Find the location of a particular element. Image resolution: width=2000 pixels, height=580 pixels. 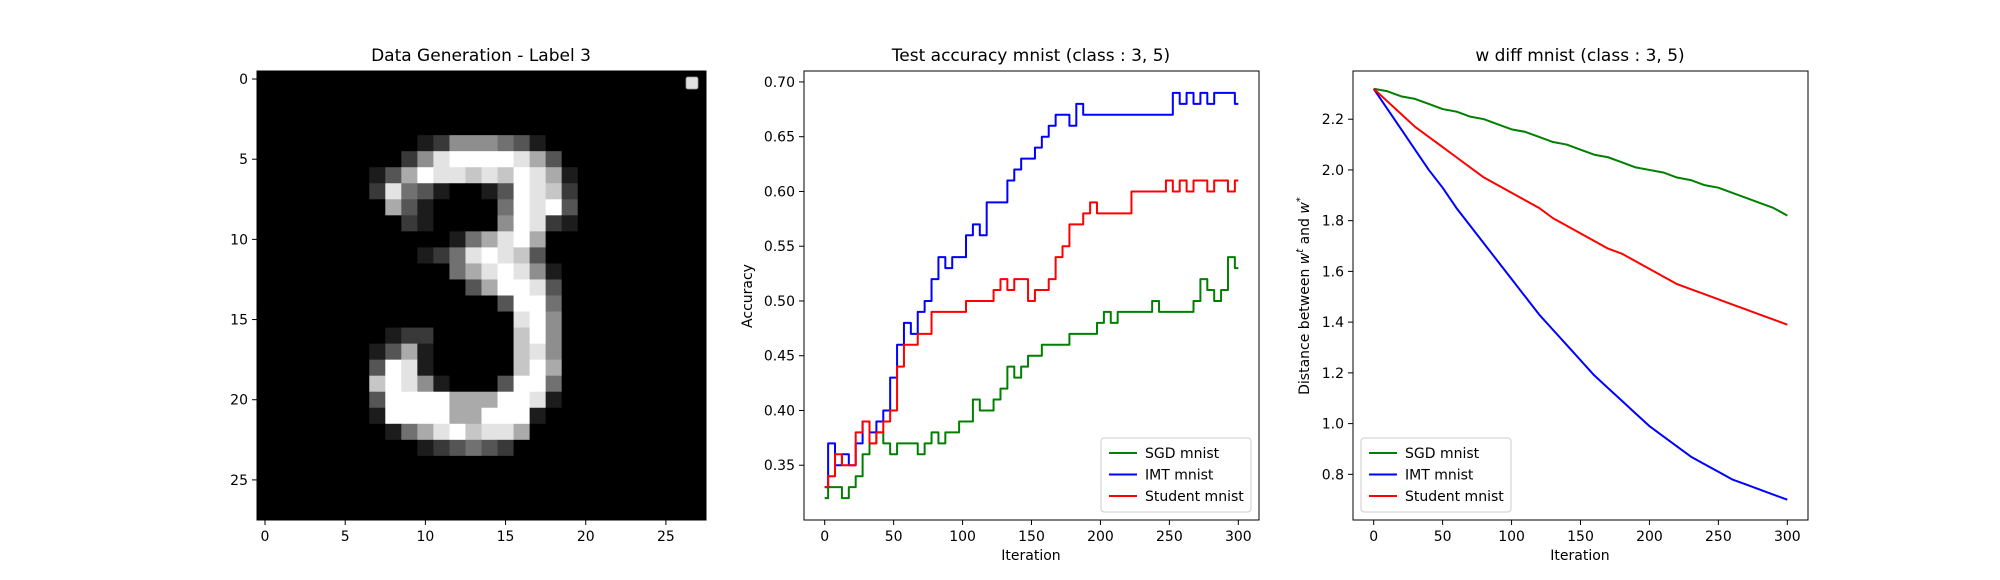

wdiff-x-label: Iteration is located at coordinates (1579, 556).